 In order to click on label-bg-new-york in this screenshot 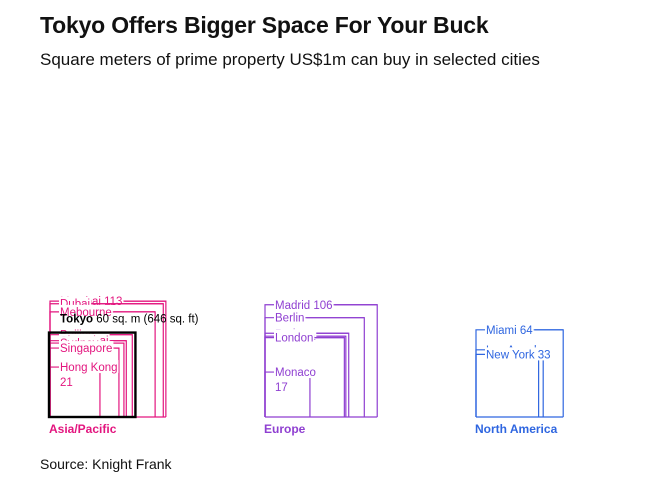, I will do `click(518, 354)`.